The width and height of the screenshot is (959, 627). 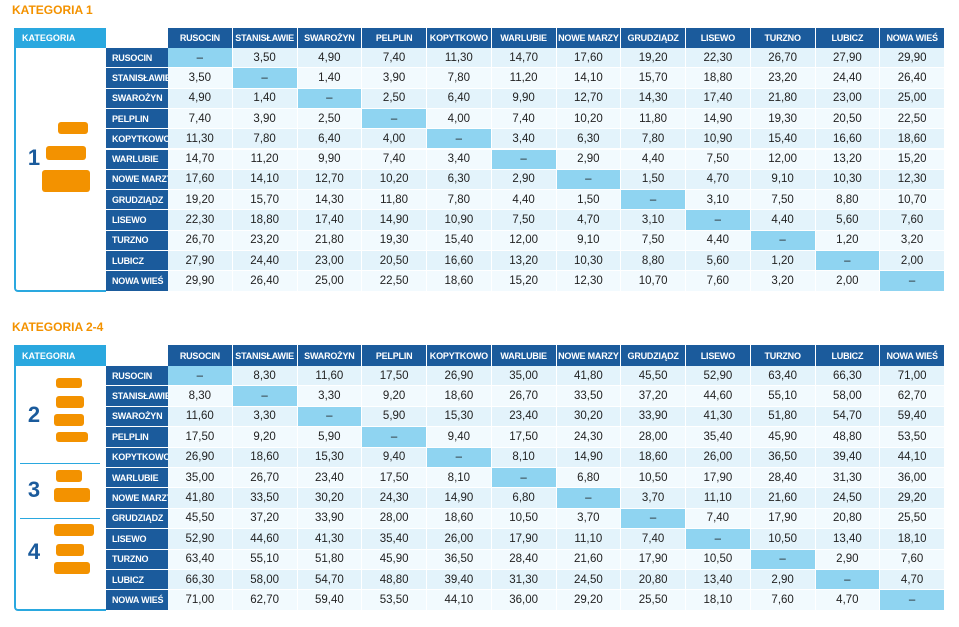 What do you see at coordinates (330, 78) in the screenshot?
I see `distance-cell: 1,40` at bounding box center [330, 78].